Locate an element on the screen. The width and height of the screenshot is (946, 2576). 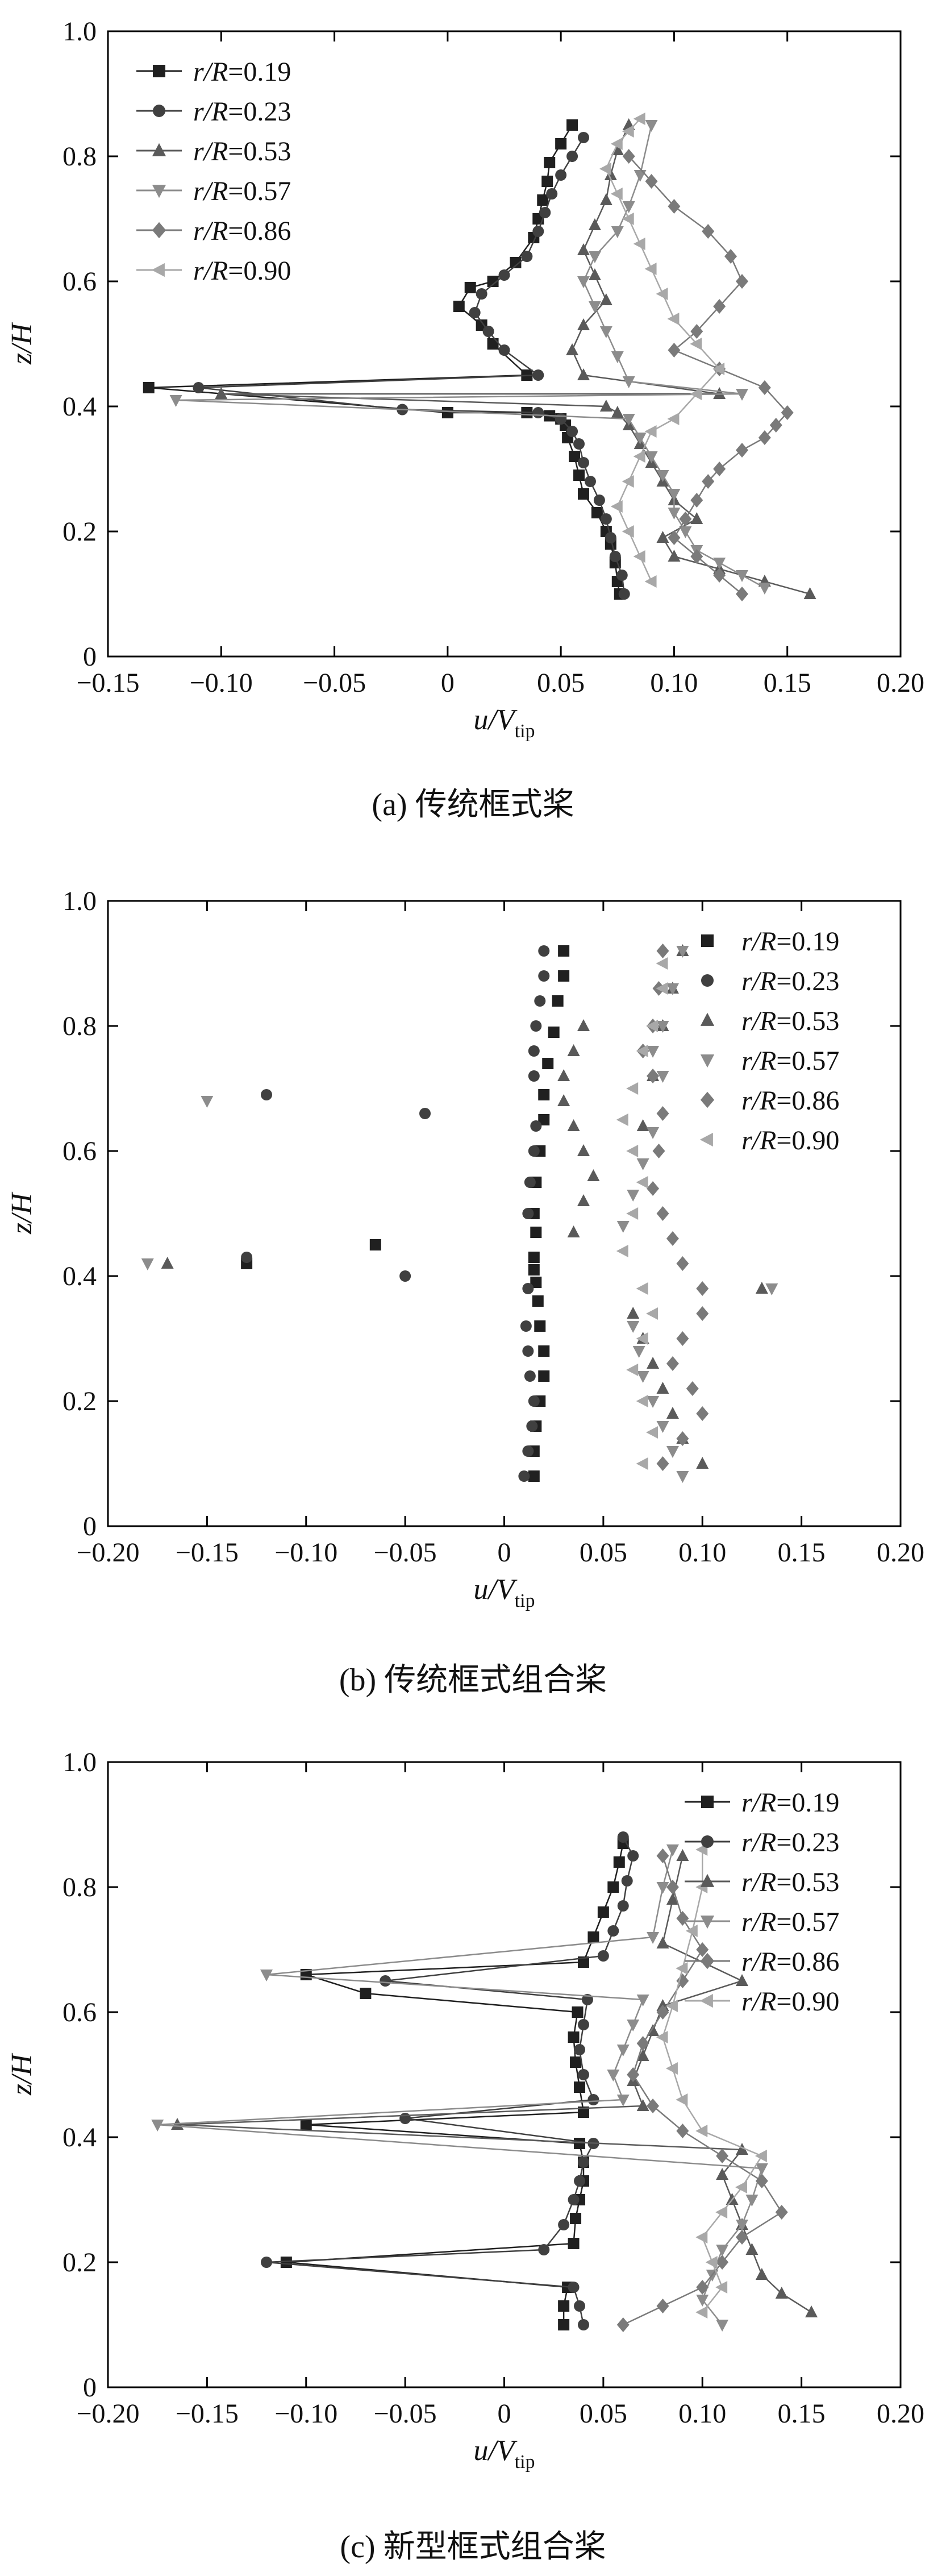
y-tick-label: 0.4 is located at coordinates (80, 2137).